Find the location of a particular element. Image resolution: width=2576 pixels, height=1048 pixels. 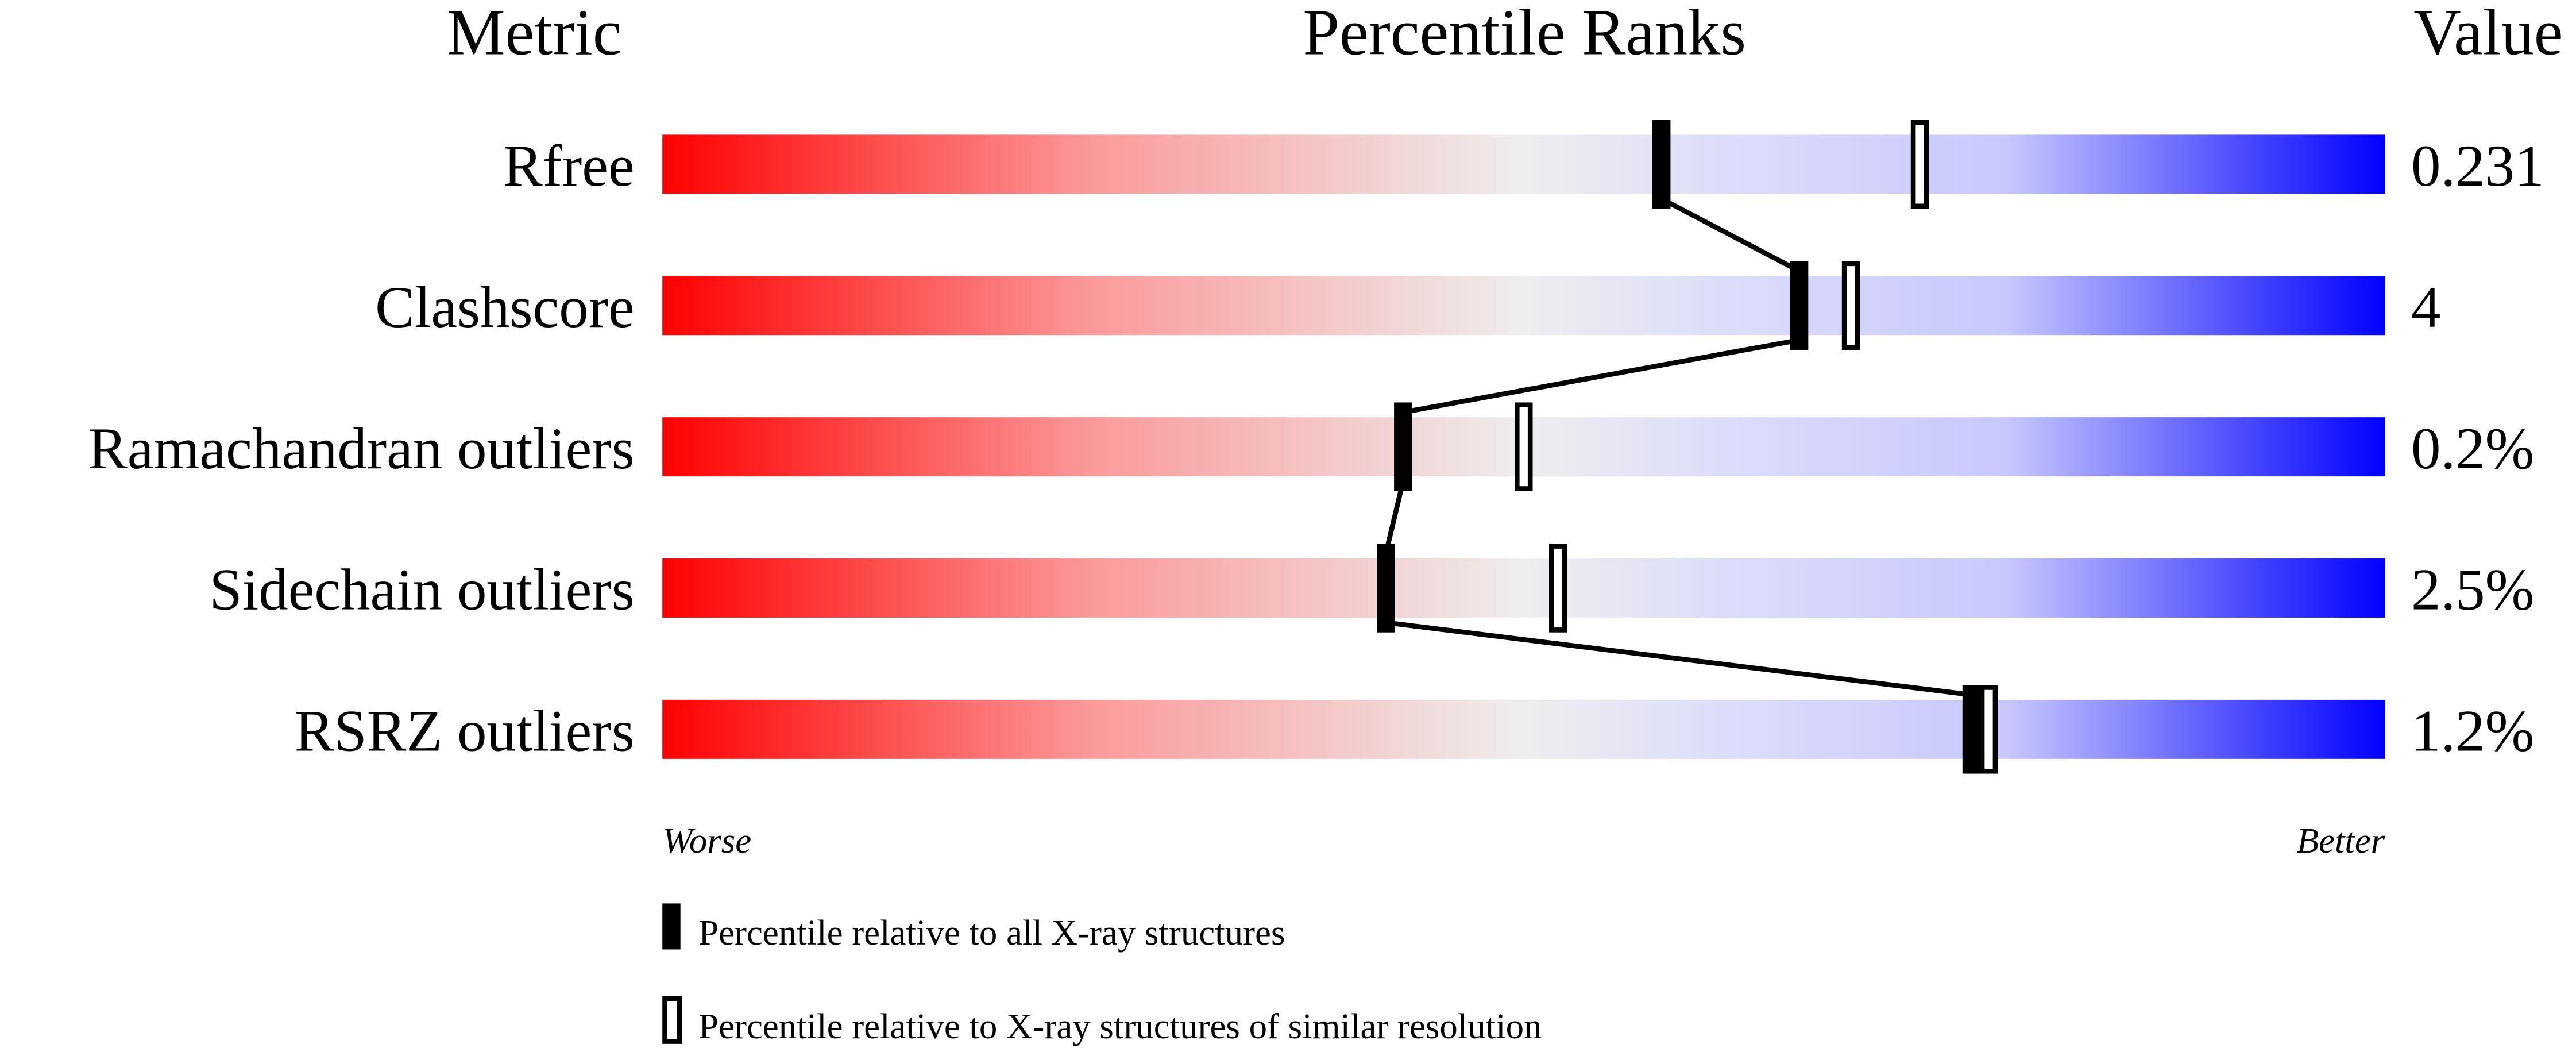

header-value: Value is located at coordinates (2488, 34).